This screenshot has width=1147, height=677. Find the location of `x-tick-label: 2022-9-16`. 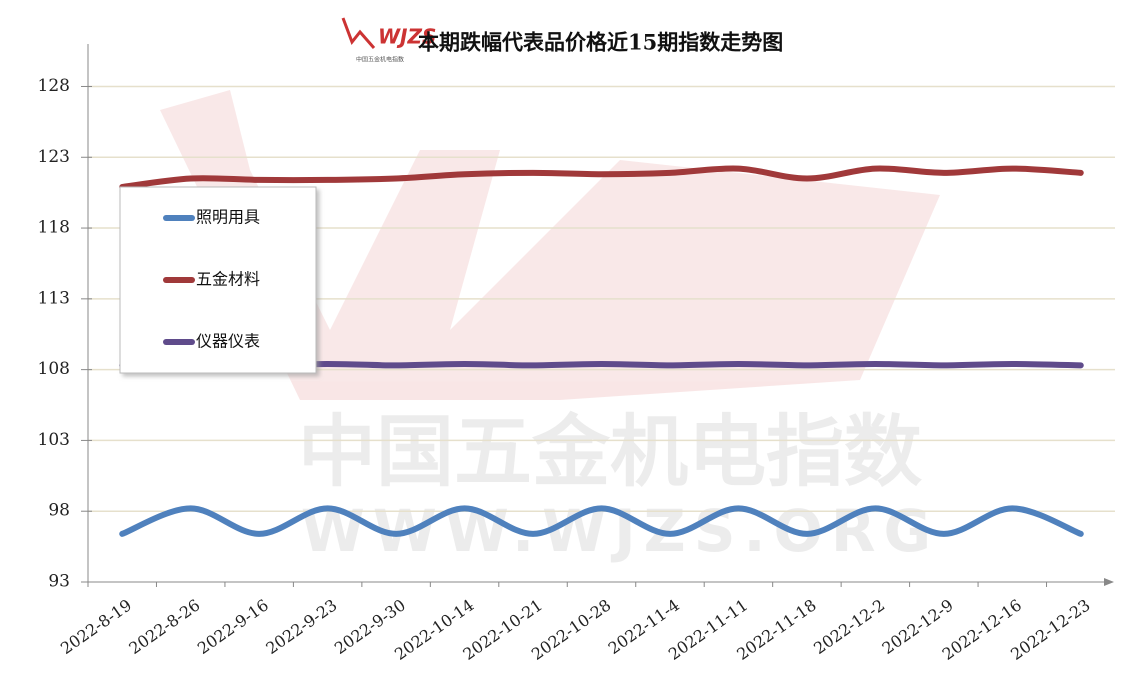

x-tick-label: 2022-9-16 is located at coordinates (233, 626).